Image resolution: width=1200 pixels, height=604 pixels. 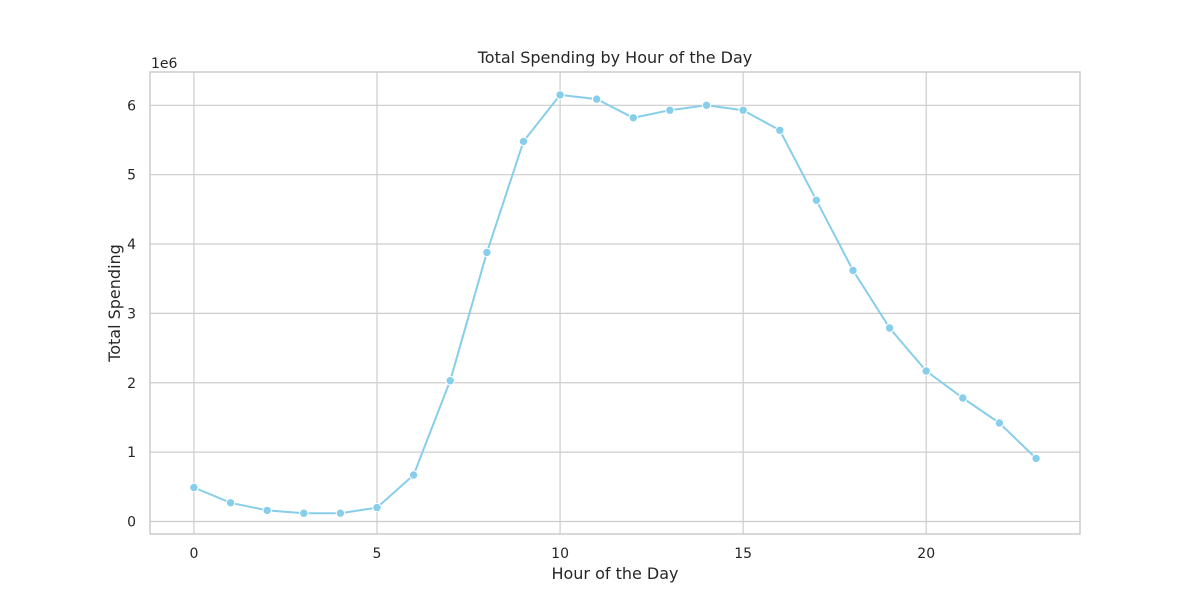 What do you see at coordinates (131, 314) in the screenshot?
I see `y-tick-label: 3` at bounding box center [131, 314].